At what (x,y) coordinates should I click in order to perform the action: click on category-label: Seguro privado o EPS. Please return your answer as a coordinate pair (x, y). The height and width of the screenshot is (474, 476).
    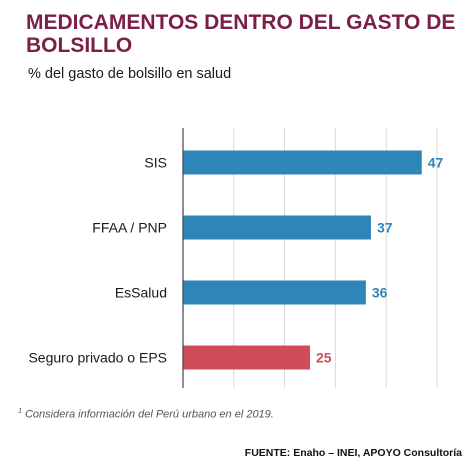
    Looking at the image, I should click on (97, 358).